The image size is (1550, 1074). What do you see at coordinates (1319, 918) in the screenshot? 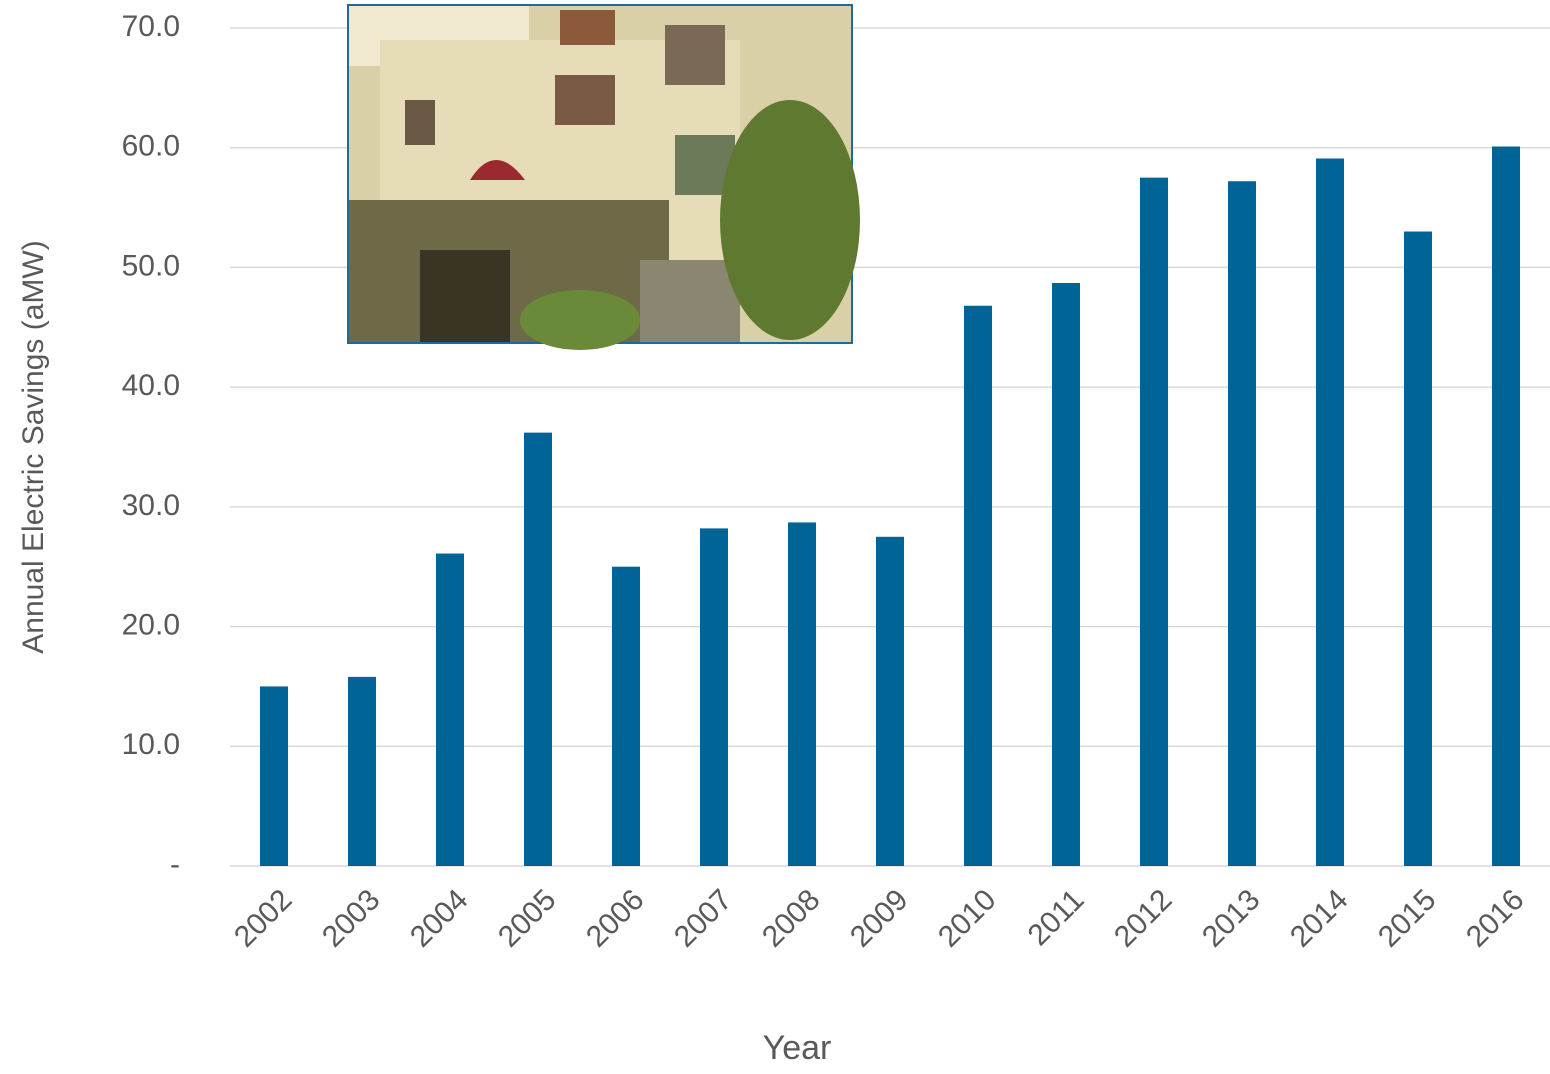
I see `x-tick-label: 2014` at bounding box center [1319, 918].